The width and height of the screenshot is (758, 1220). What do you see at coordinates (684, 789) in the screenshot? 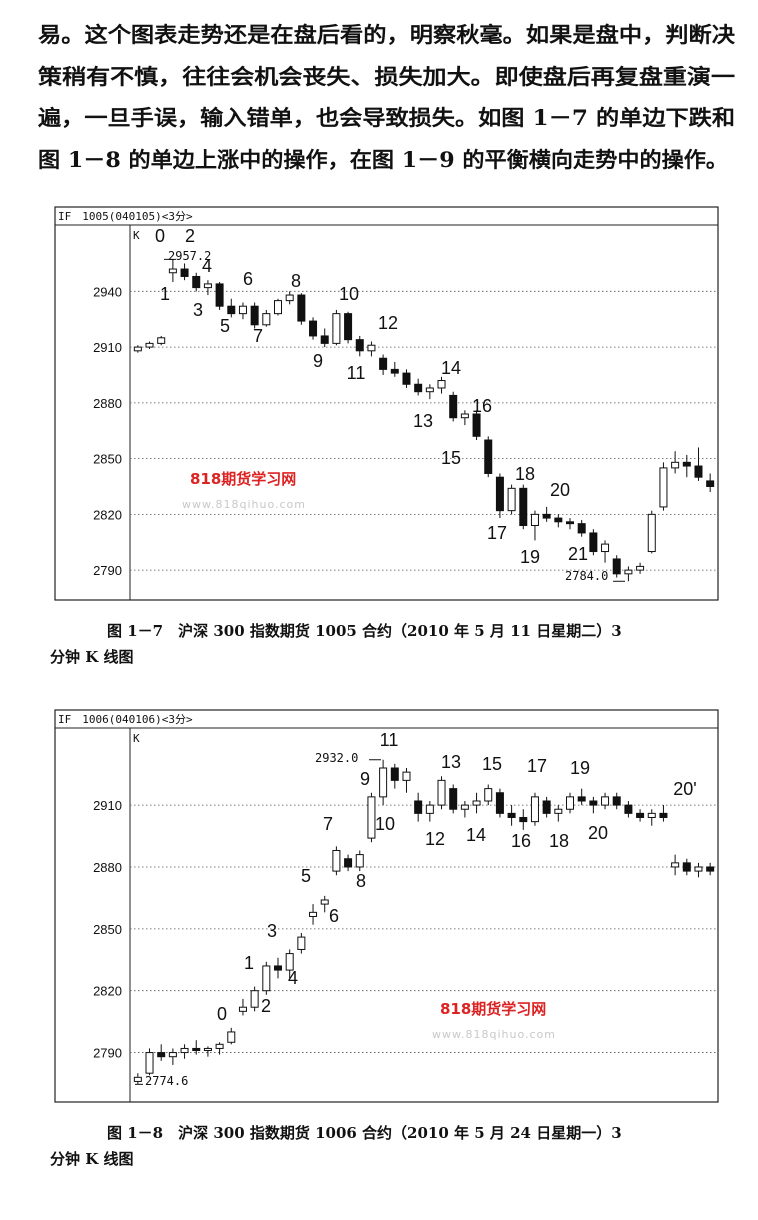
I see `wave-label: 20'` at bounding box center [684, 789].